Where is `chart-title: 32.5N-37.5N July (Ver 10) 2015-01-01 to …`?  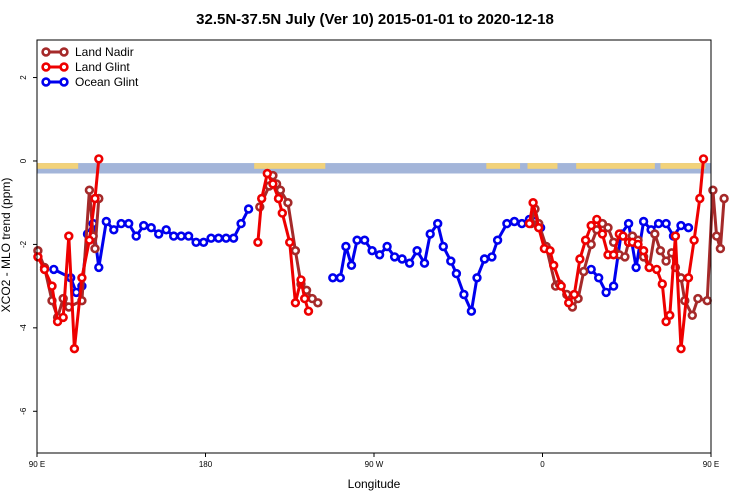
chart-title: 32.5N-37.5N July (Ver 10) 2015-01-01 to … is located at coordinates (375, 19).